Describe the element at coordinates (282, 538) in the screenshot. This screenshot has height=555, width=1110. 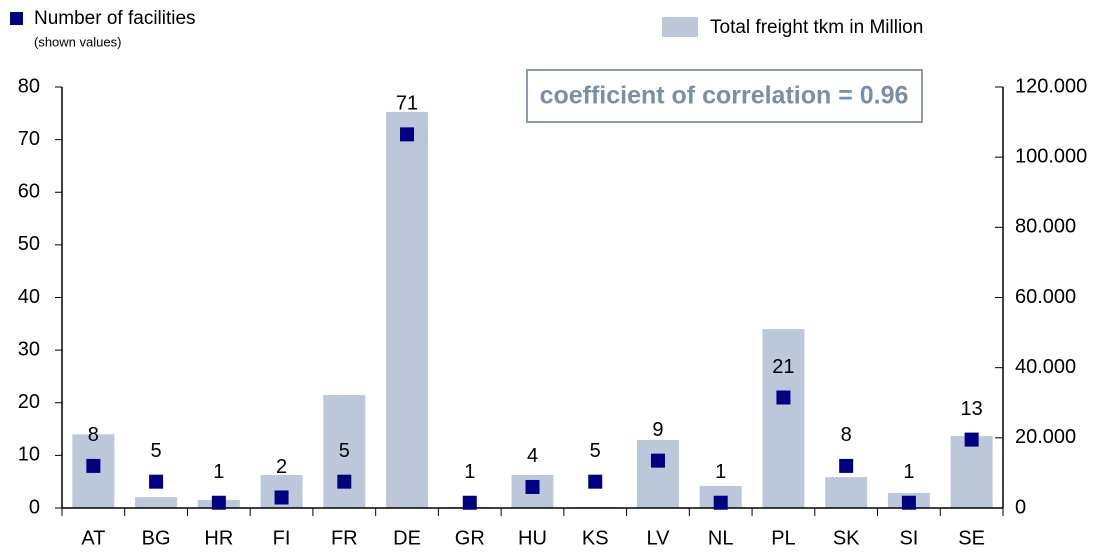
I see `x-tick-label: FI` at that location.